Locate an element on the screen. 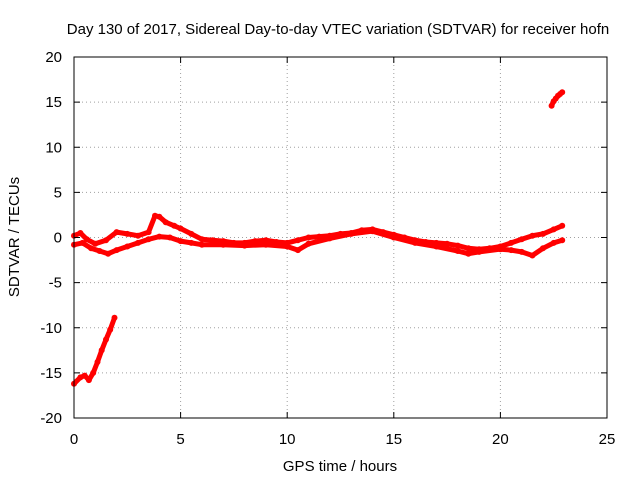  x-tick-label: 20 is located at coordinates (500, 439).